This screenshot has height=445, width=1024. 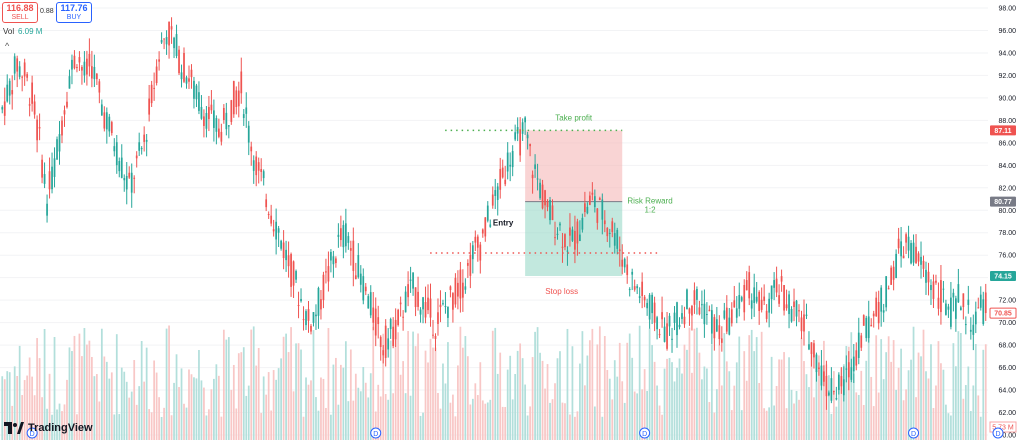 What do you see at coordinates (1003, 275) in the screenshot?
I see `price-tag-box` at bounding box center [1003, 275].